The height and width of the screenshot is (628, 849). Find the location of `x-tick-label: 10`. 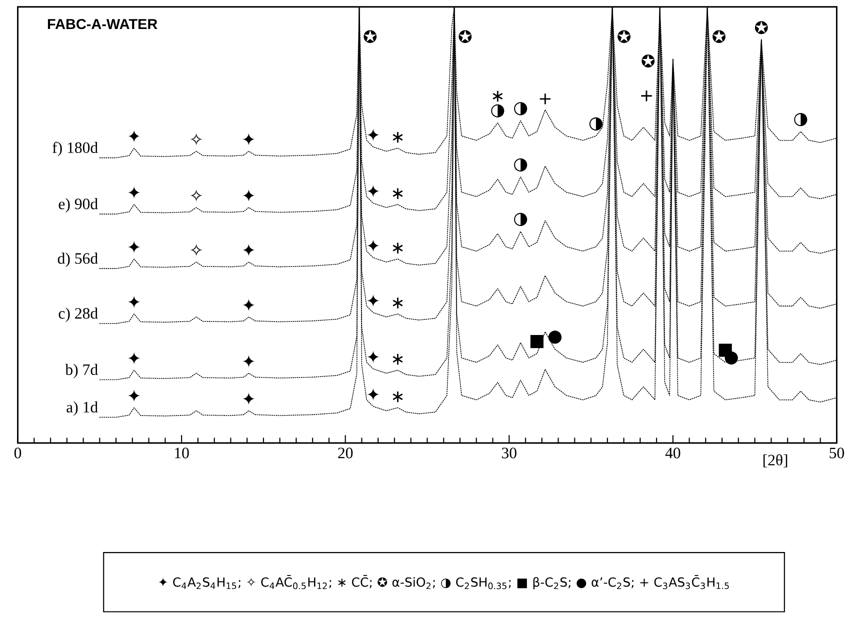

x-tick-label: 10 is located at coordinates (182, 453).